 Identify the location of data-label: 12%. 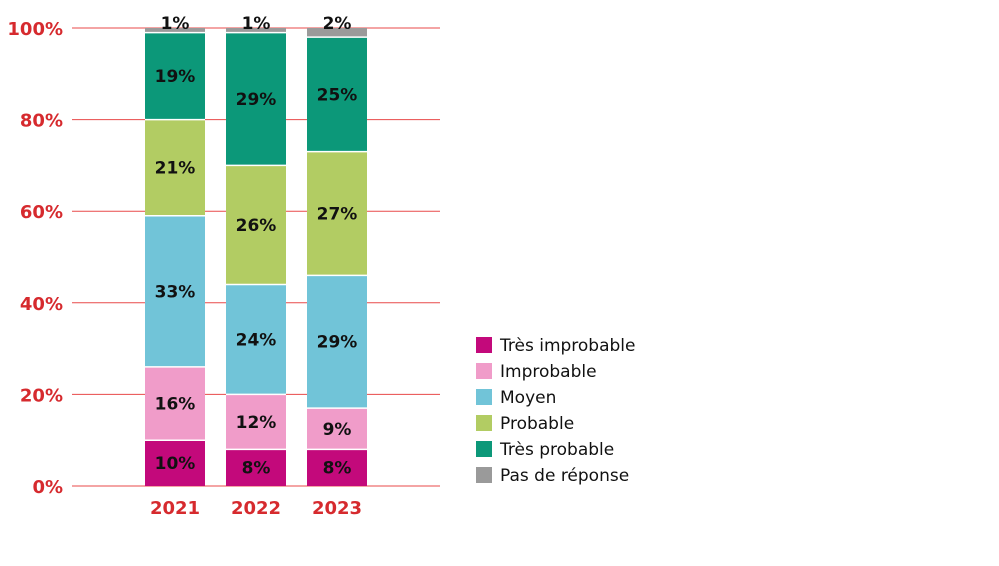
(256, 423).